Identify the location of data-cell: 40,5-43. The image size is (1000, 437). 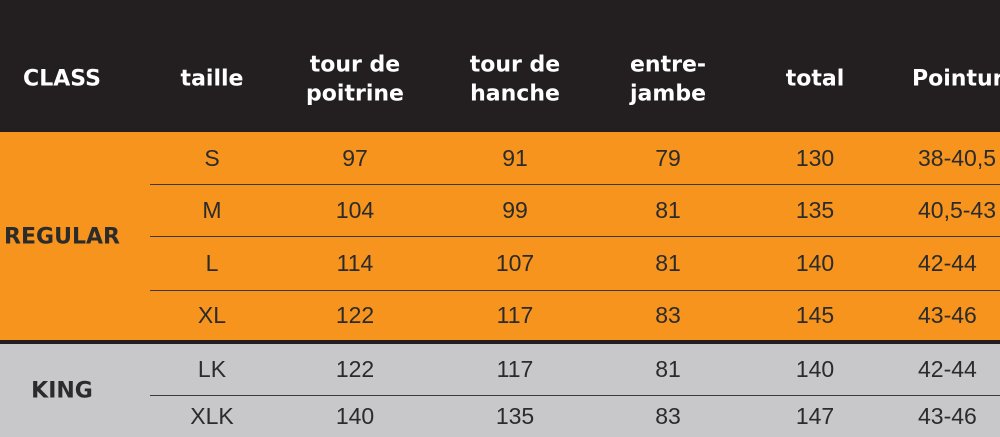
(957, 210).